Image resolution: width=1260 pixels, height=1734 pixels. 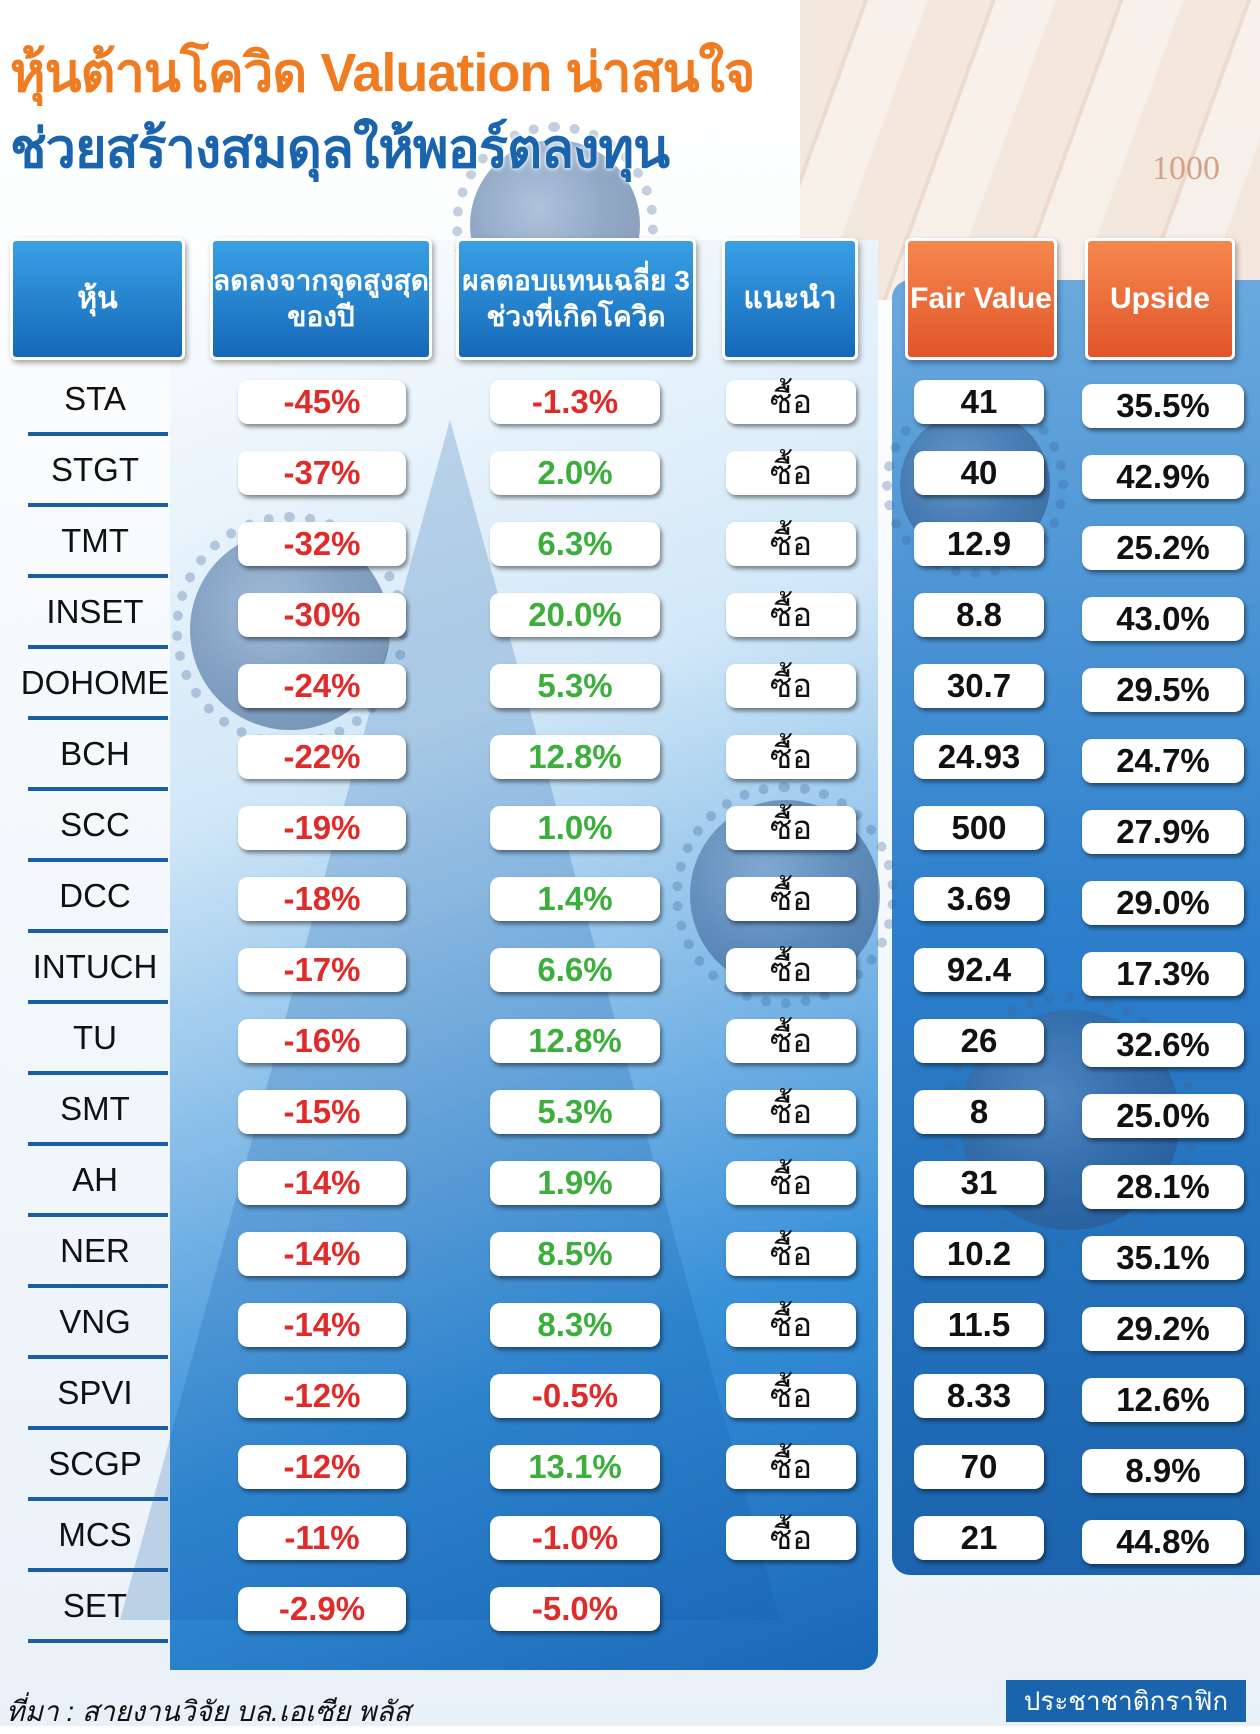 I want to click on stock-ticker: SET, so click(x=95, y=1605).